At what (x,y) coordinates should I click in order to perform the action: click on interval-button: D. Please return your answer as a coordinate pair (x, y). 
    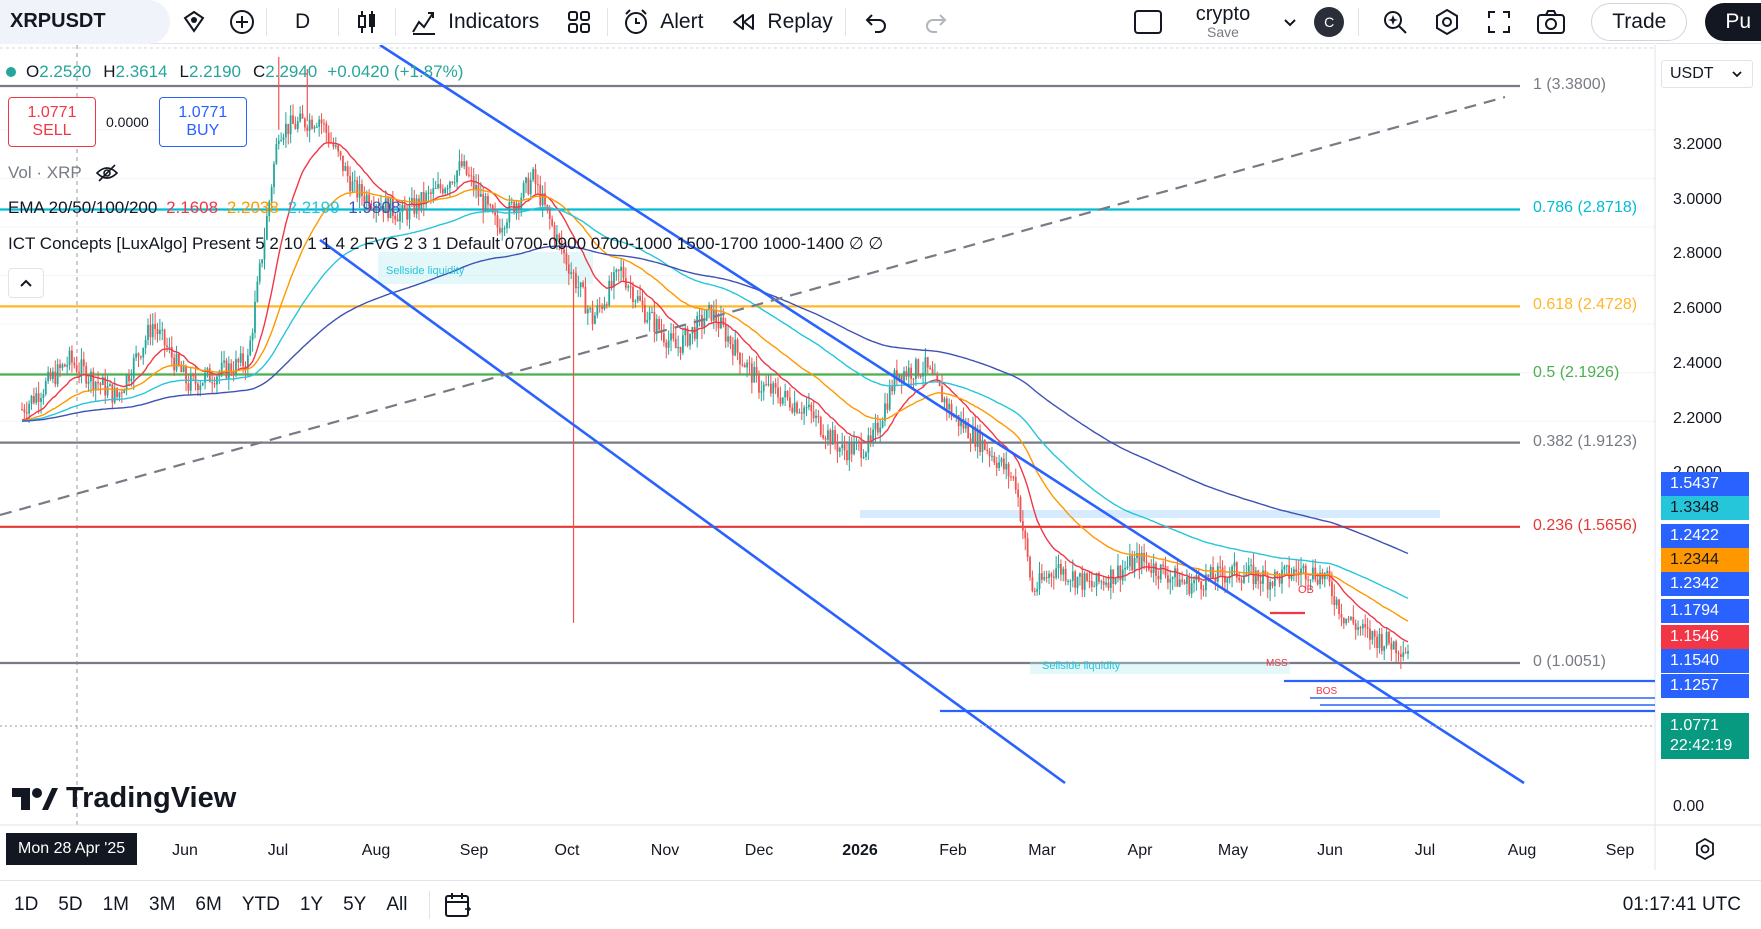
    Looking at the image, I should click on (302, 22).